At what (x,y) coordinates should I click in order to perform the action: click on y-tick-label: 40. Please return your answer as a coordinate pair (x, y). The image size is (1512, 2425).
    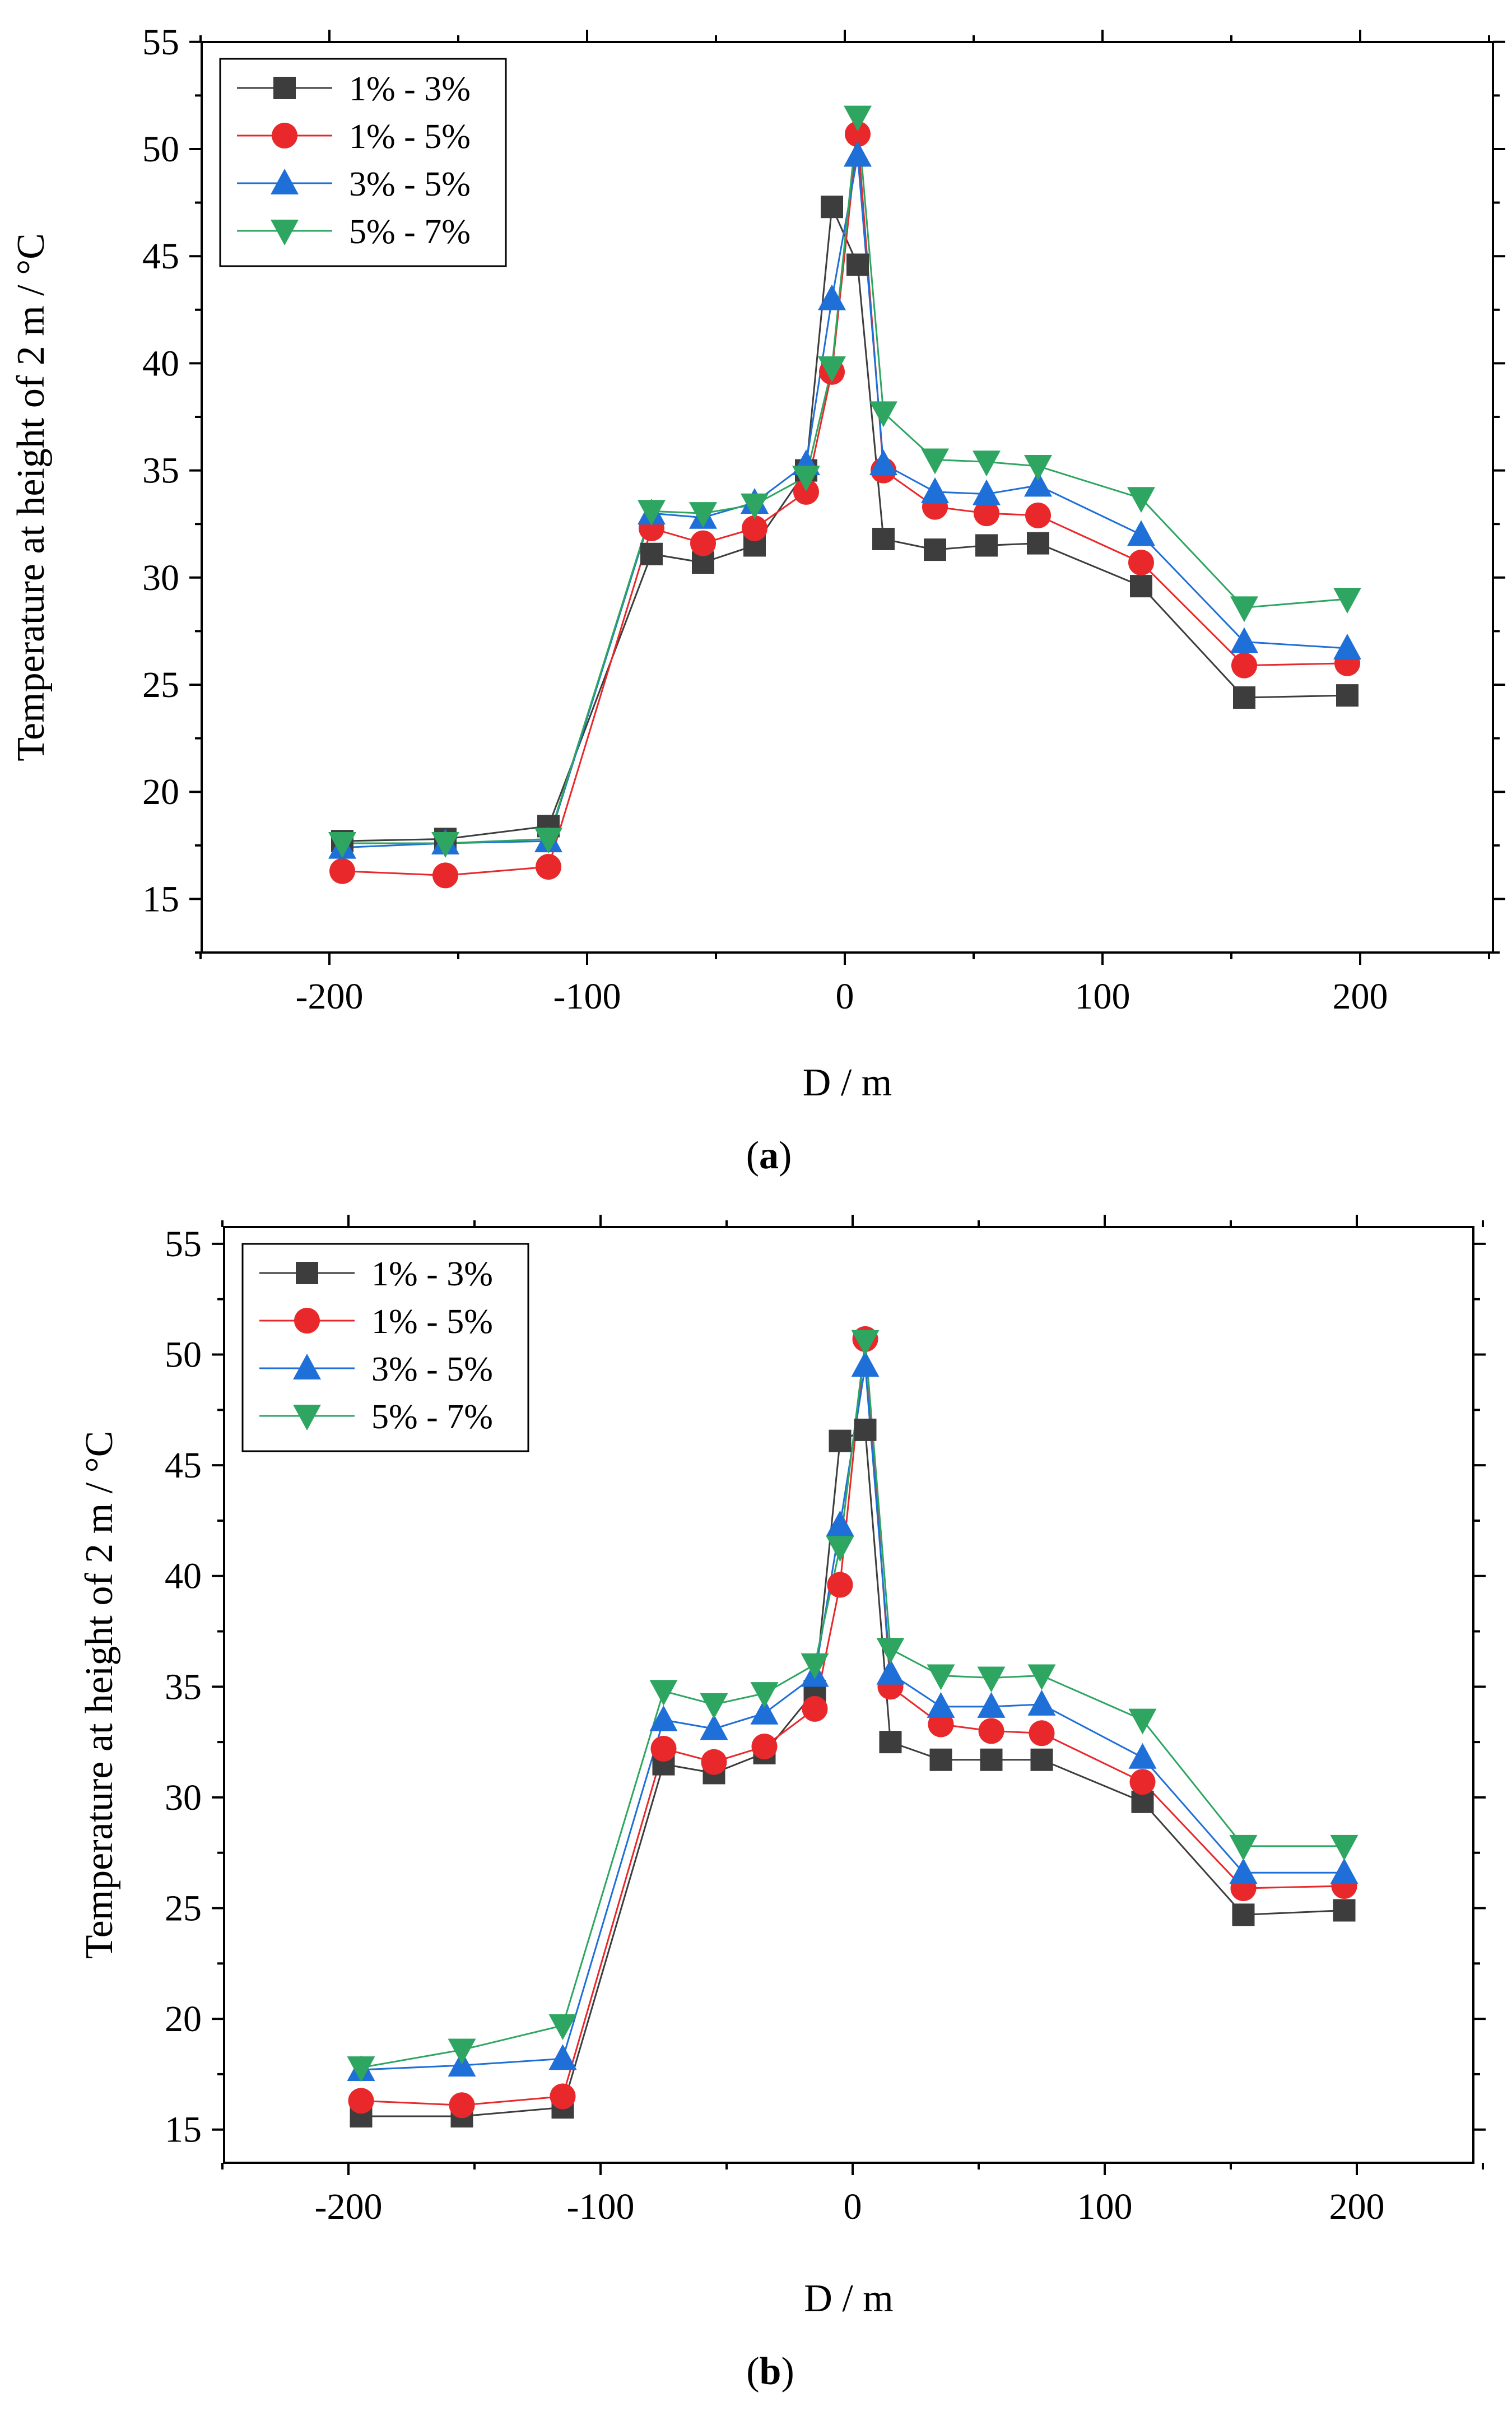
    Looking at the image, I should click on (183, 1576).